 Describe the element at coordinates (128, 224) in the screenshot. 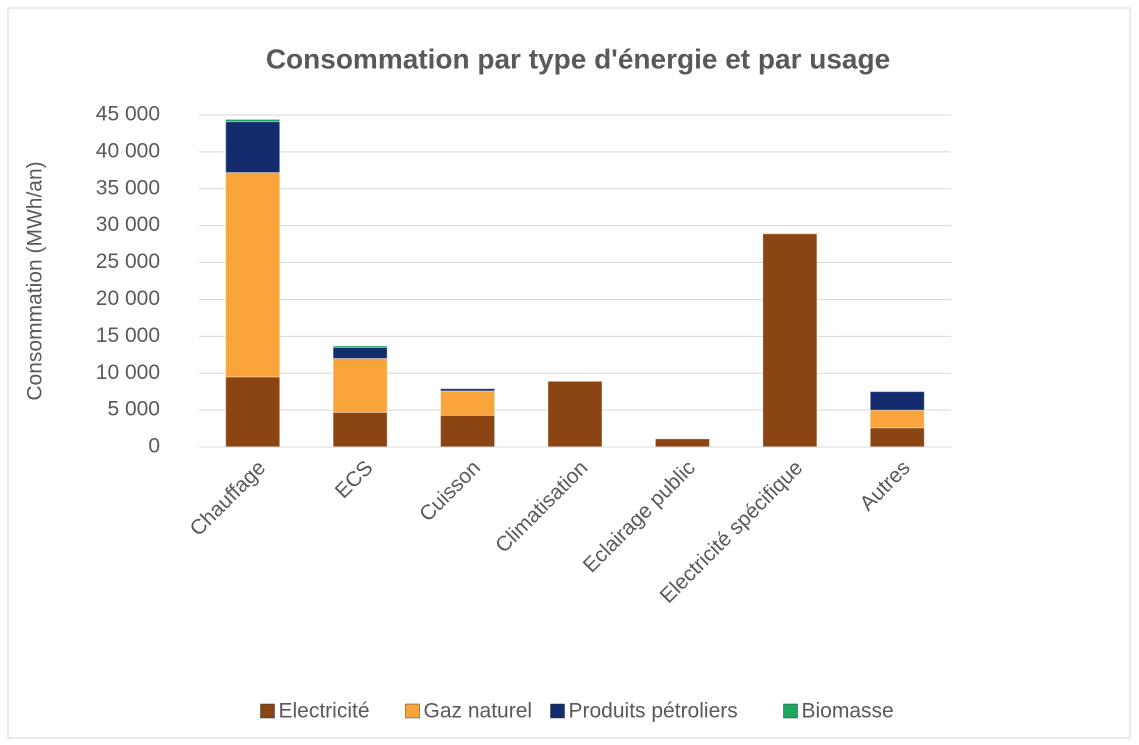

I see `y-tick-label: 30 000` at that location.